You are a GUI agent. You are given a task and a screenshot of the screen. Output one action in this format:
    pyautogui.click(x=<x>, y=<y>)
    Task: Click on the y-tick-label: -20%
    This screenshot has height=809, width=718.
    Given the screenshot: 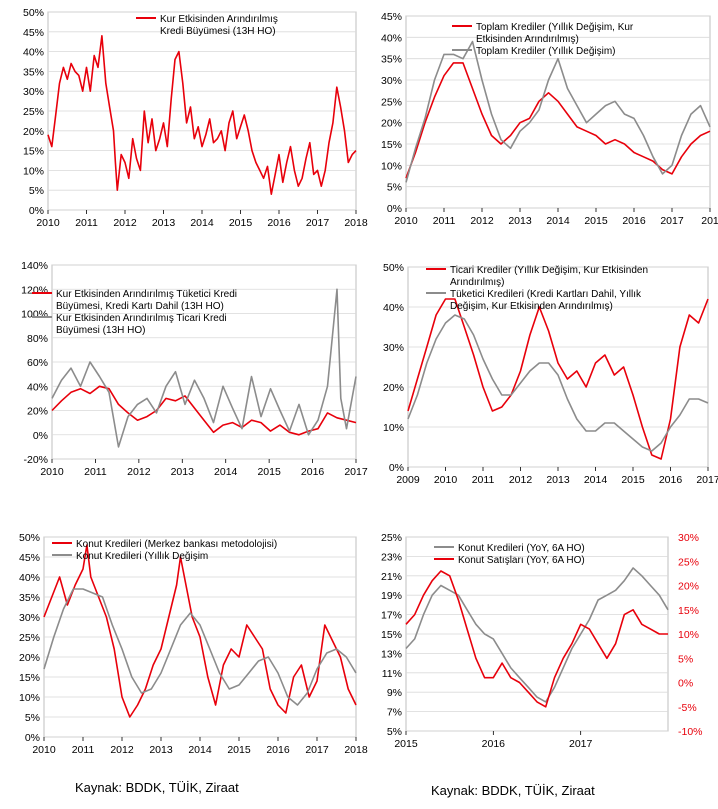 What is the action you would take?
    pyautogui.click(x=35, y=460)
    